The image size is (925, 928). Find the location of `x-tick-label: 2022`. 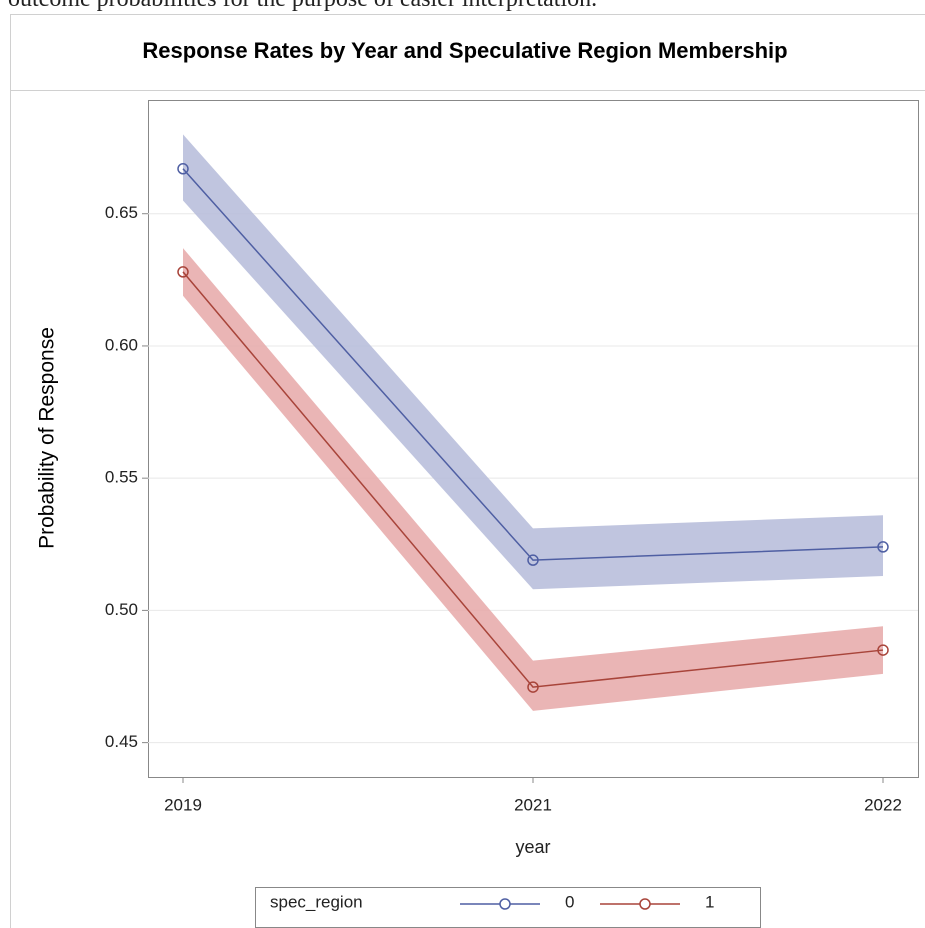

x-tick-label: 2022 is located at coordinates (883, 804).